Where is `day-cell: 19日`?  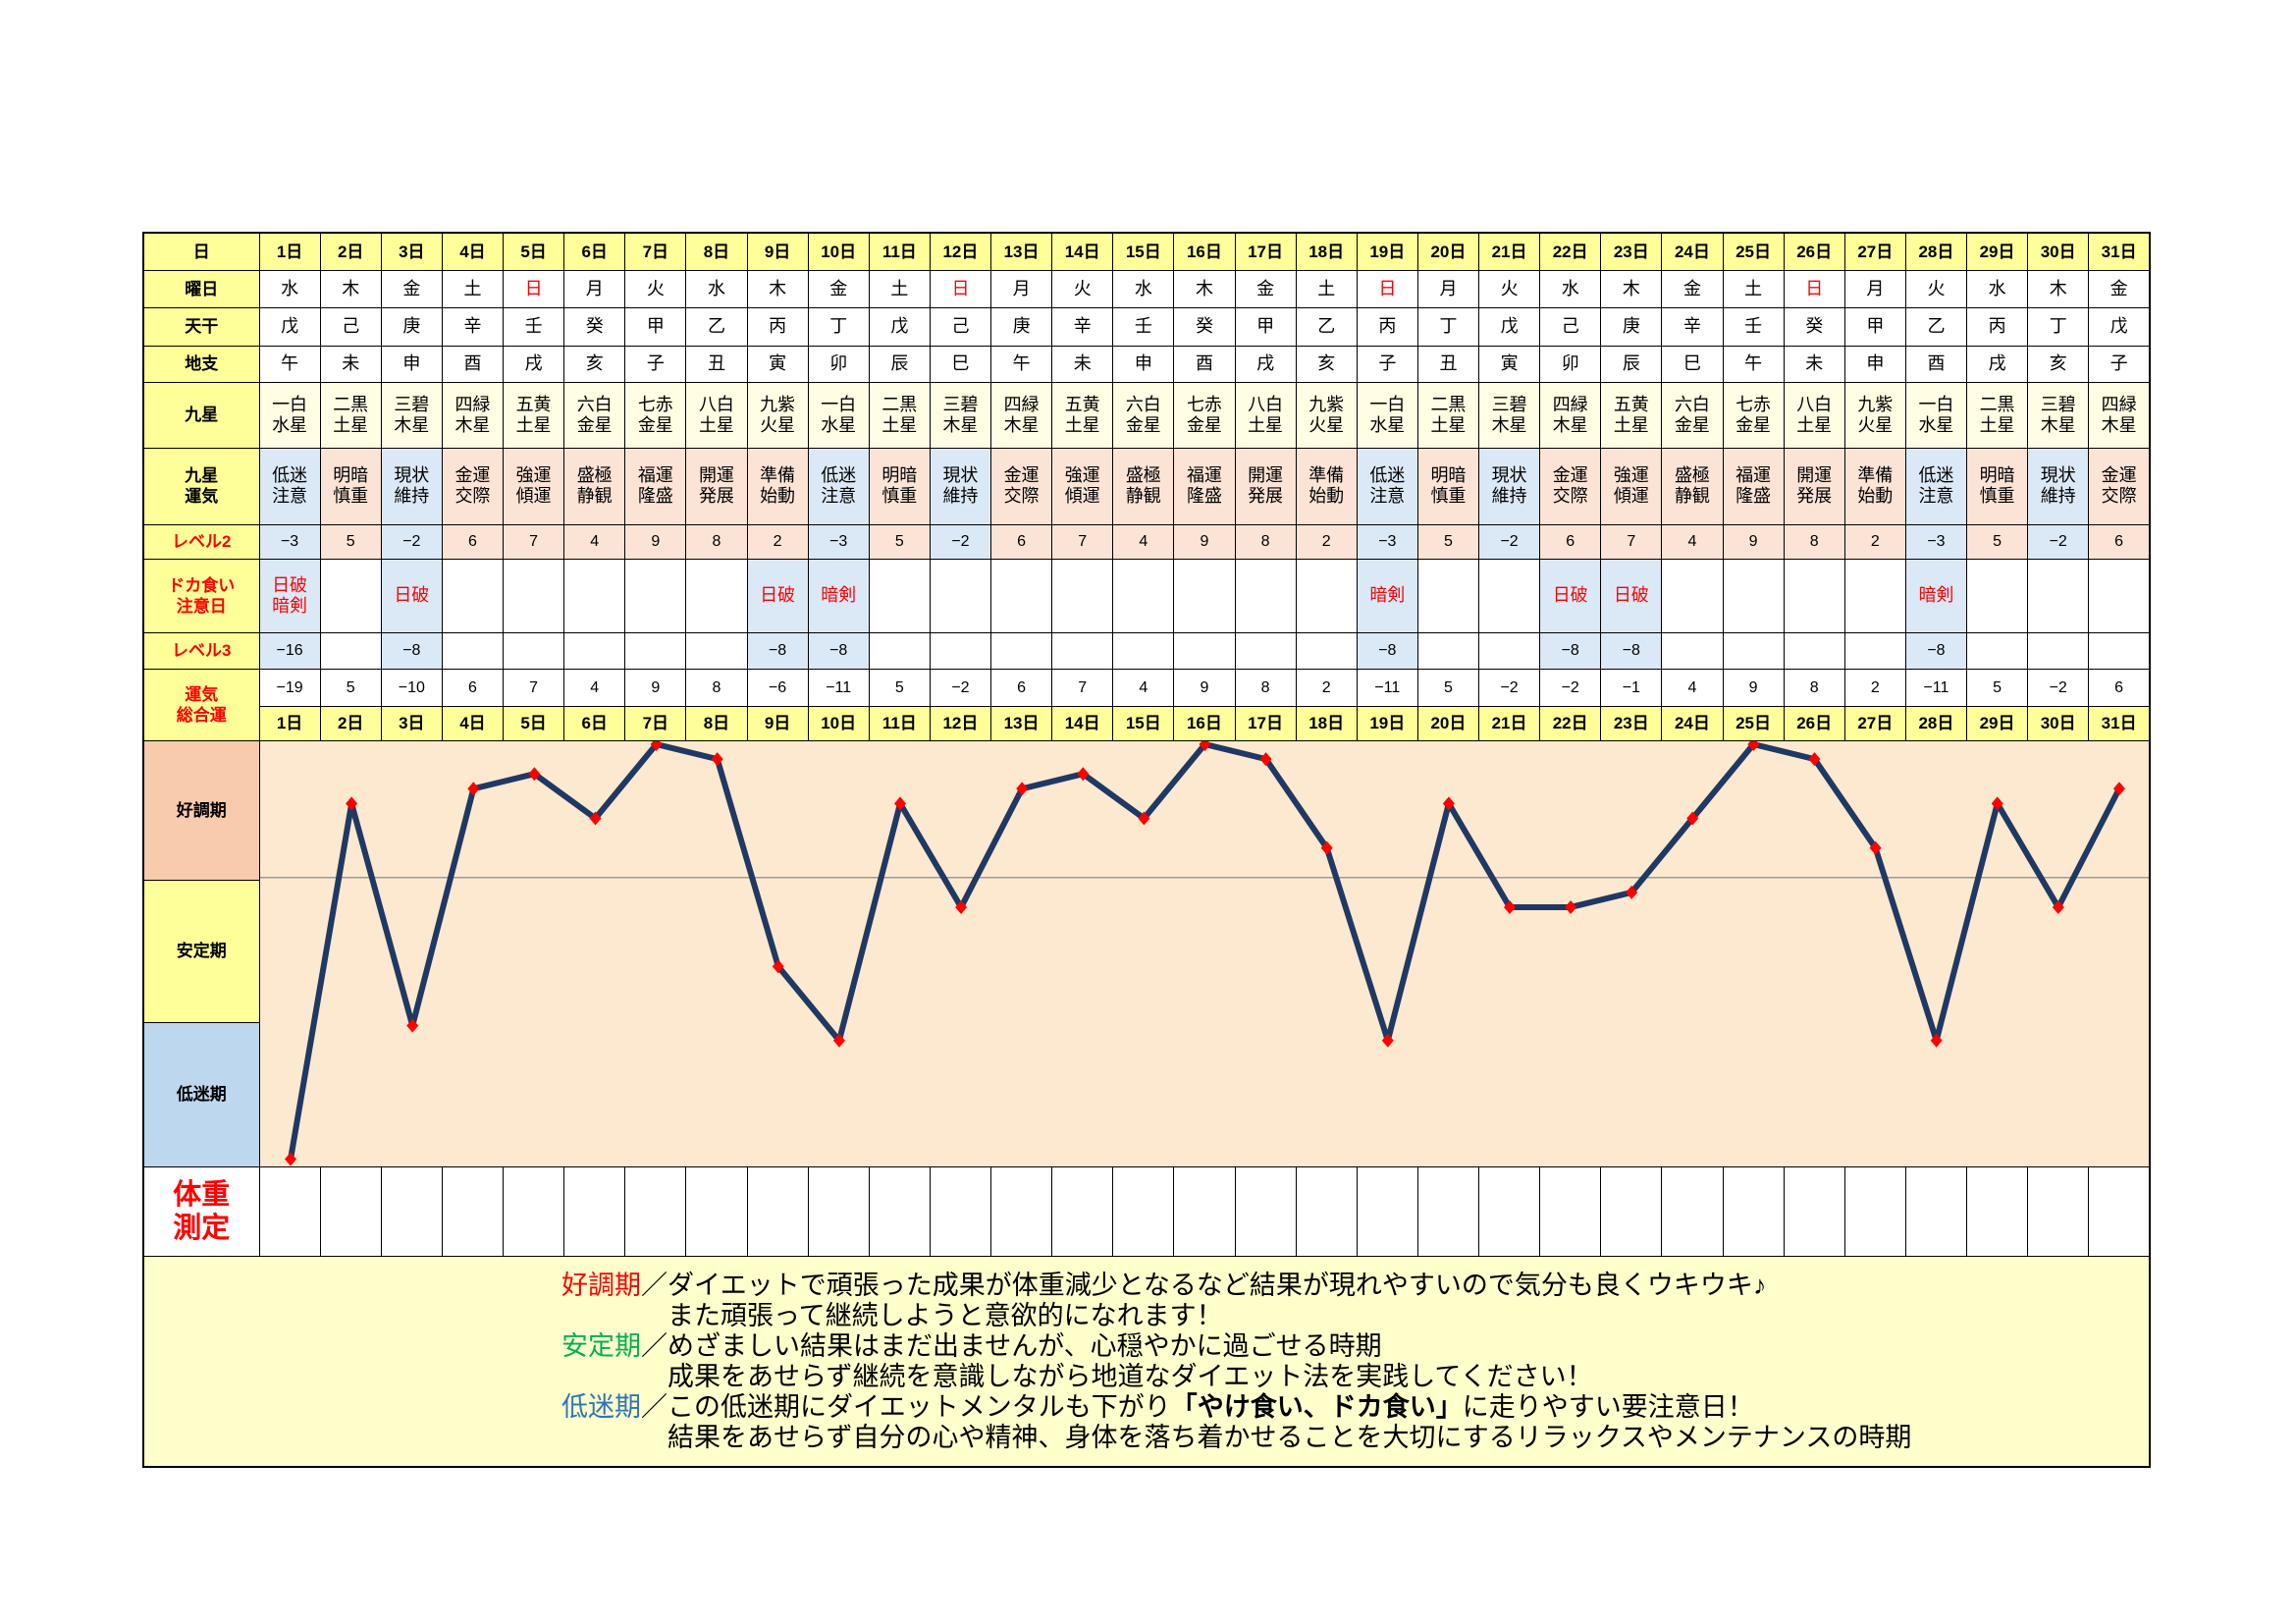 day-cell: 19日 is located at coordinates (1387, 251).